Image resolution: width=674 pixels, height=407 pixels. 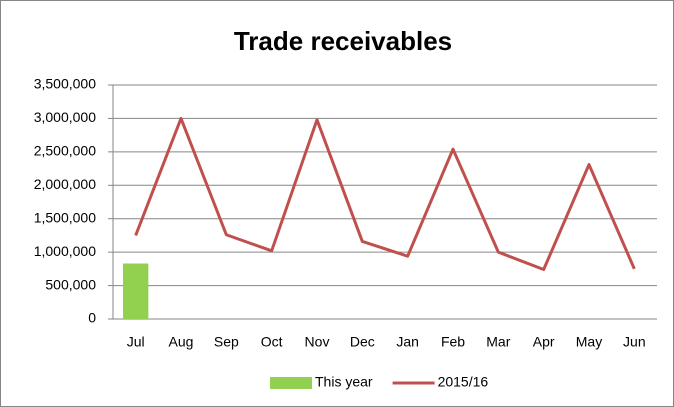 What do you see at coordinates (317, 342) in the screenshot?
I see `x-tick-label: Nov` at bounding box center [317, 342].